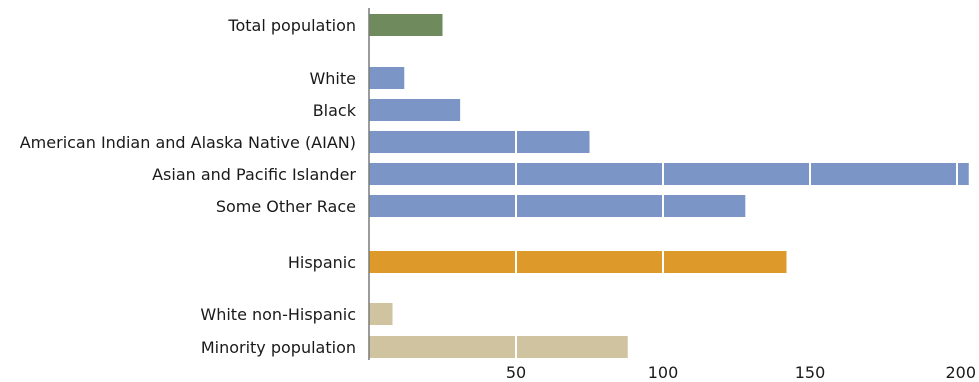  Describe the element at coordinates (387, 78) in the screenshot. I see `bar-white` at that location.